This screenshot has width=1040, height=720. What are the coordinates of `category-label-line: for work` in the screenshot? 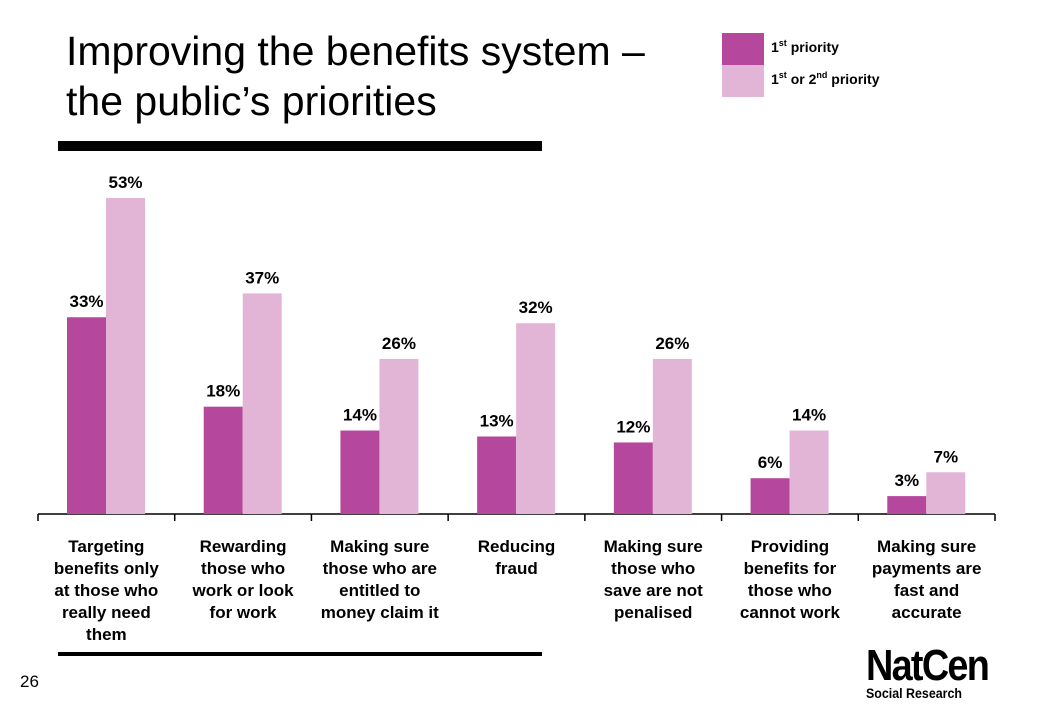 It's located at (244, 612).